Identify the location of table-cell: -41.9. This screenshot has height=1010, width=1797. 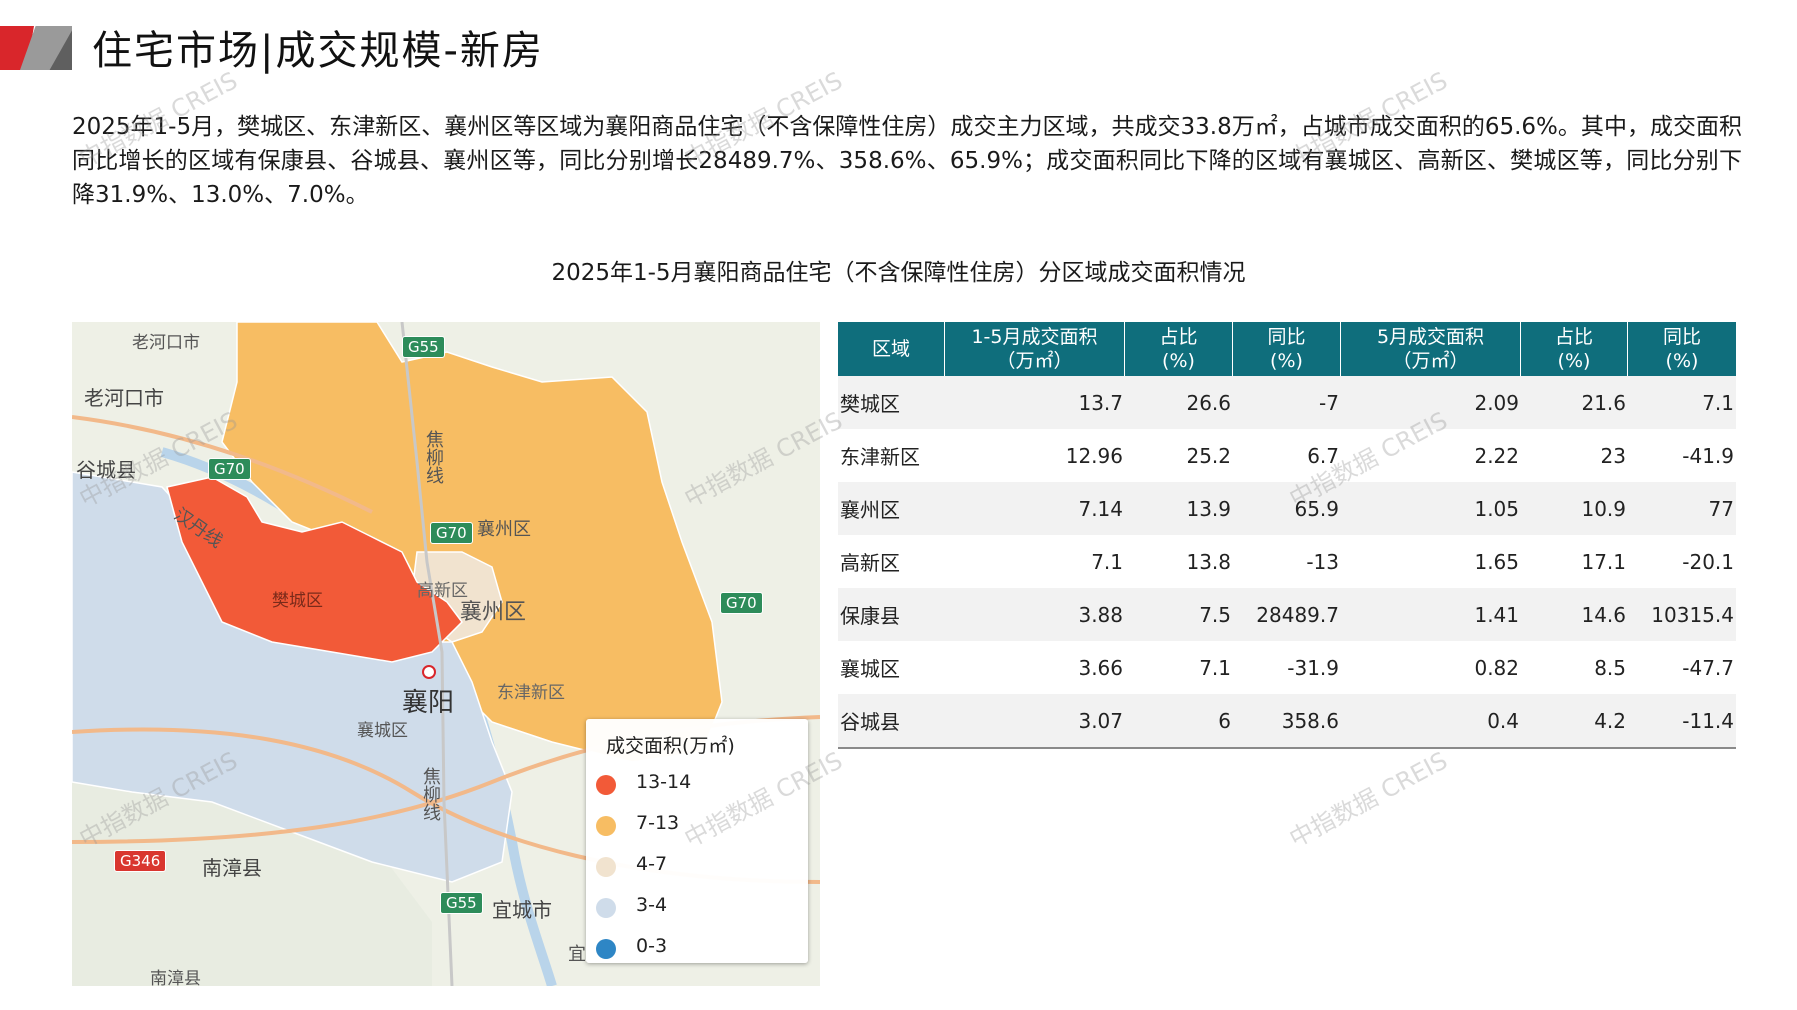
(1708, 455).